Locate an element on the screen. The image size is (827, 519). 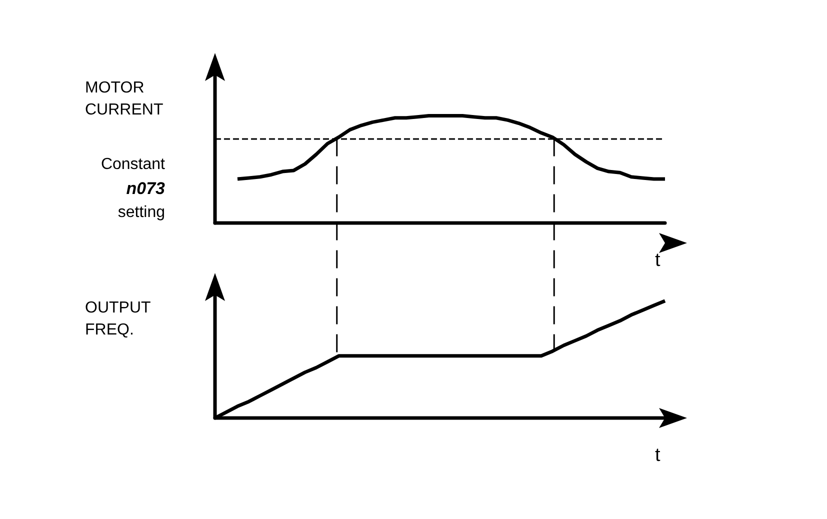
y-axis-title: MOTOR CURRENT is located at coordinates (124, 99).